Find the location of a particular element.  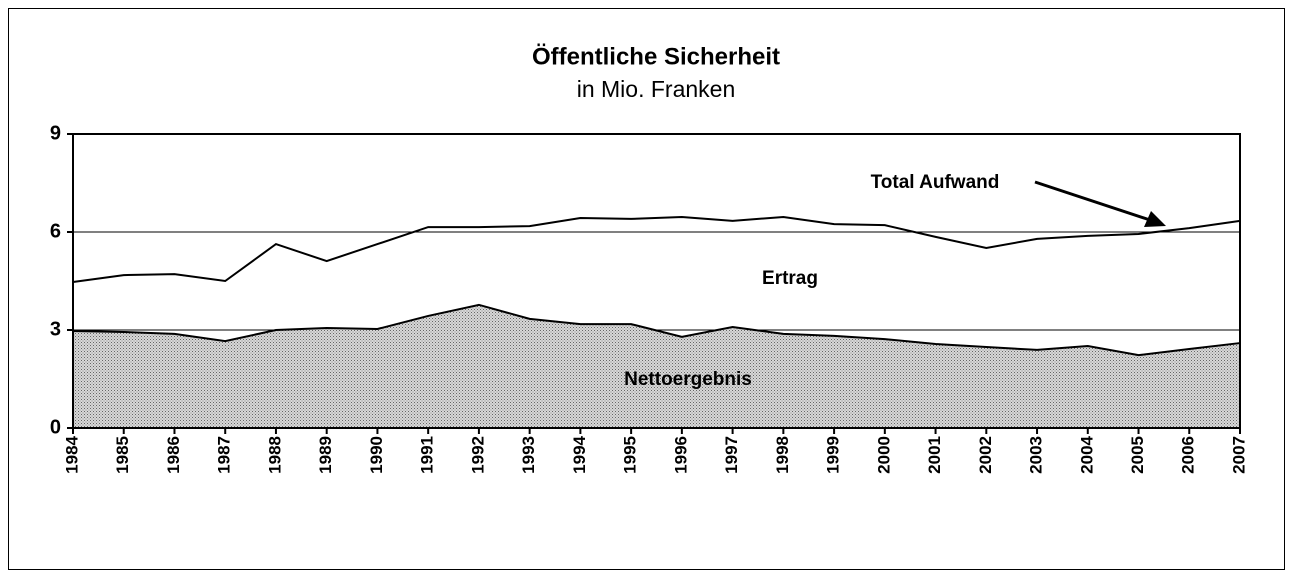

x-tick-label: 2003 is located at coordinates (1036, 455).